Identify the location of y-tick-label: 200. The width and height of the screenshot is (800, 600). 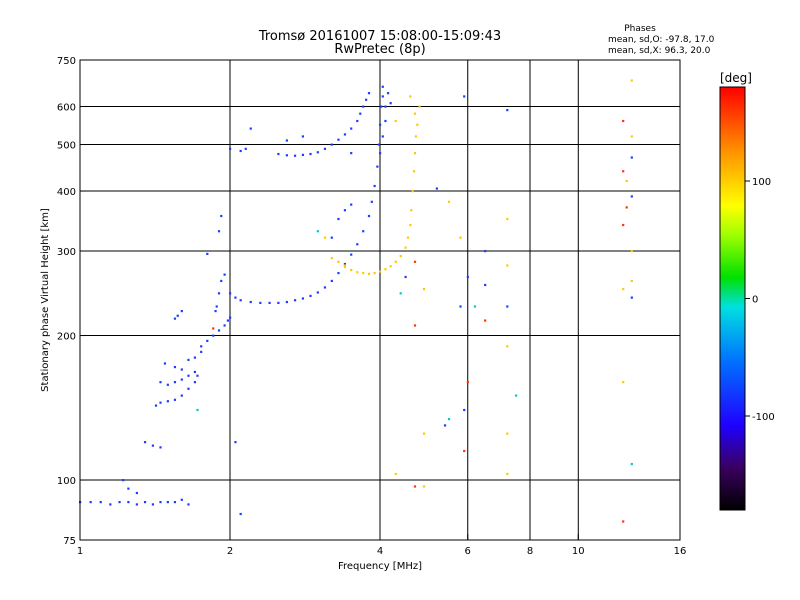
(66, 337).